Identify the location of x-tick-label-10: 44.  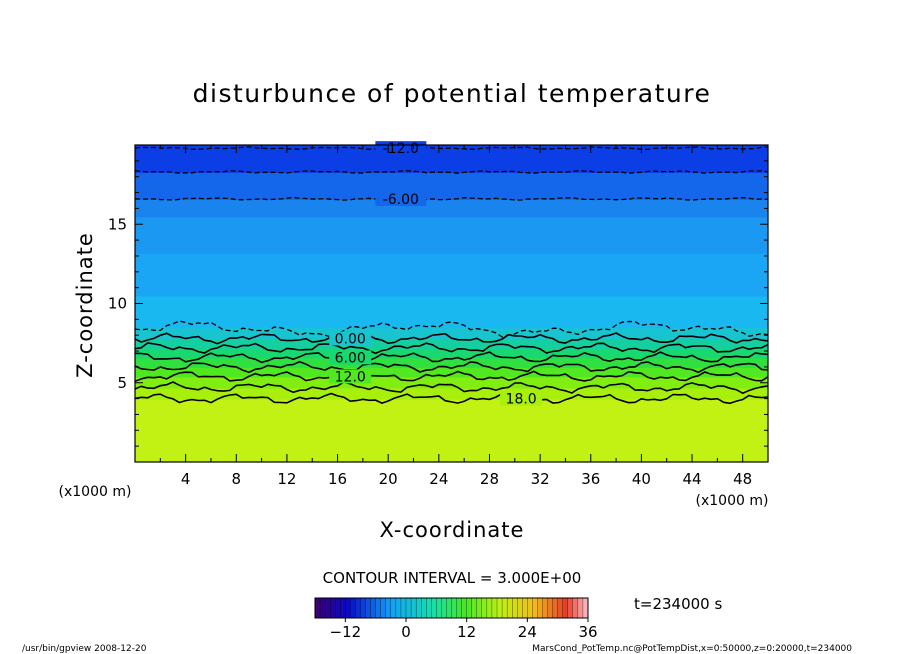
(691, 479).